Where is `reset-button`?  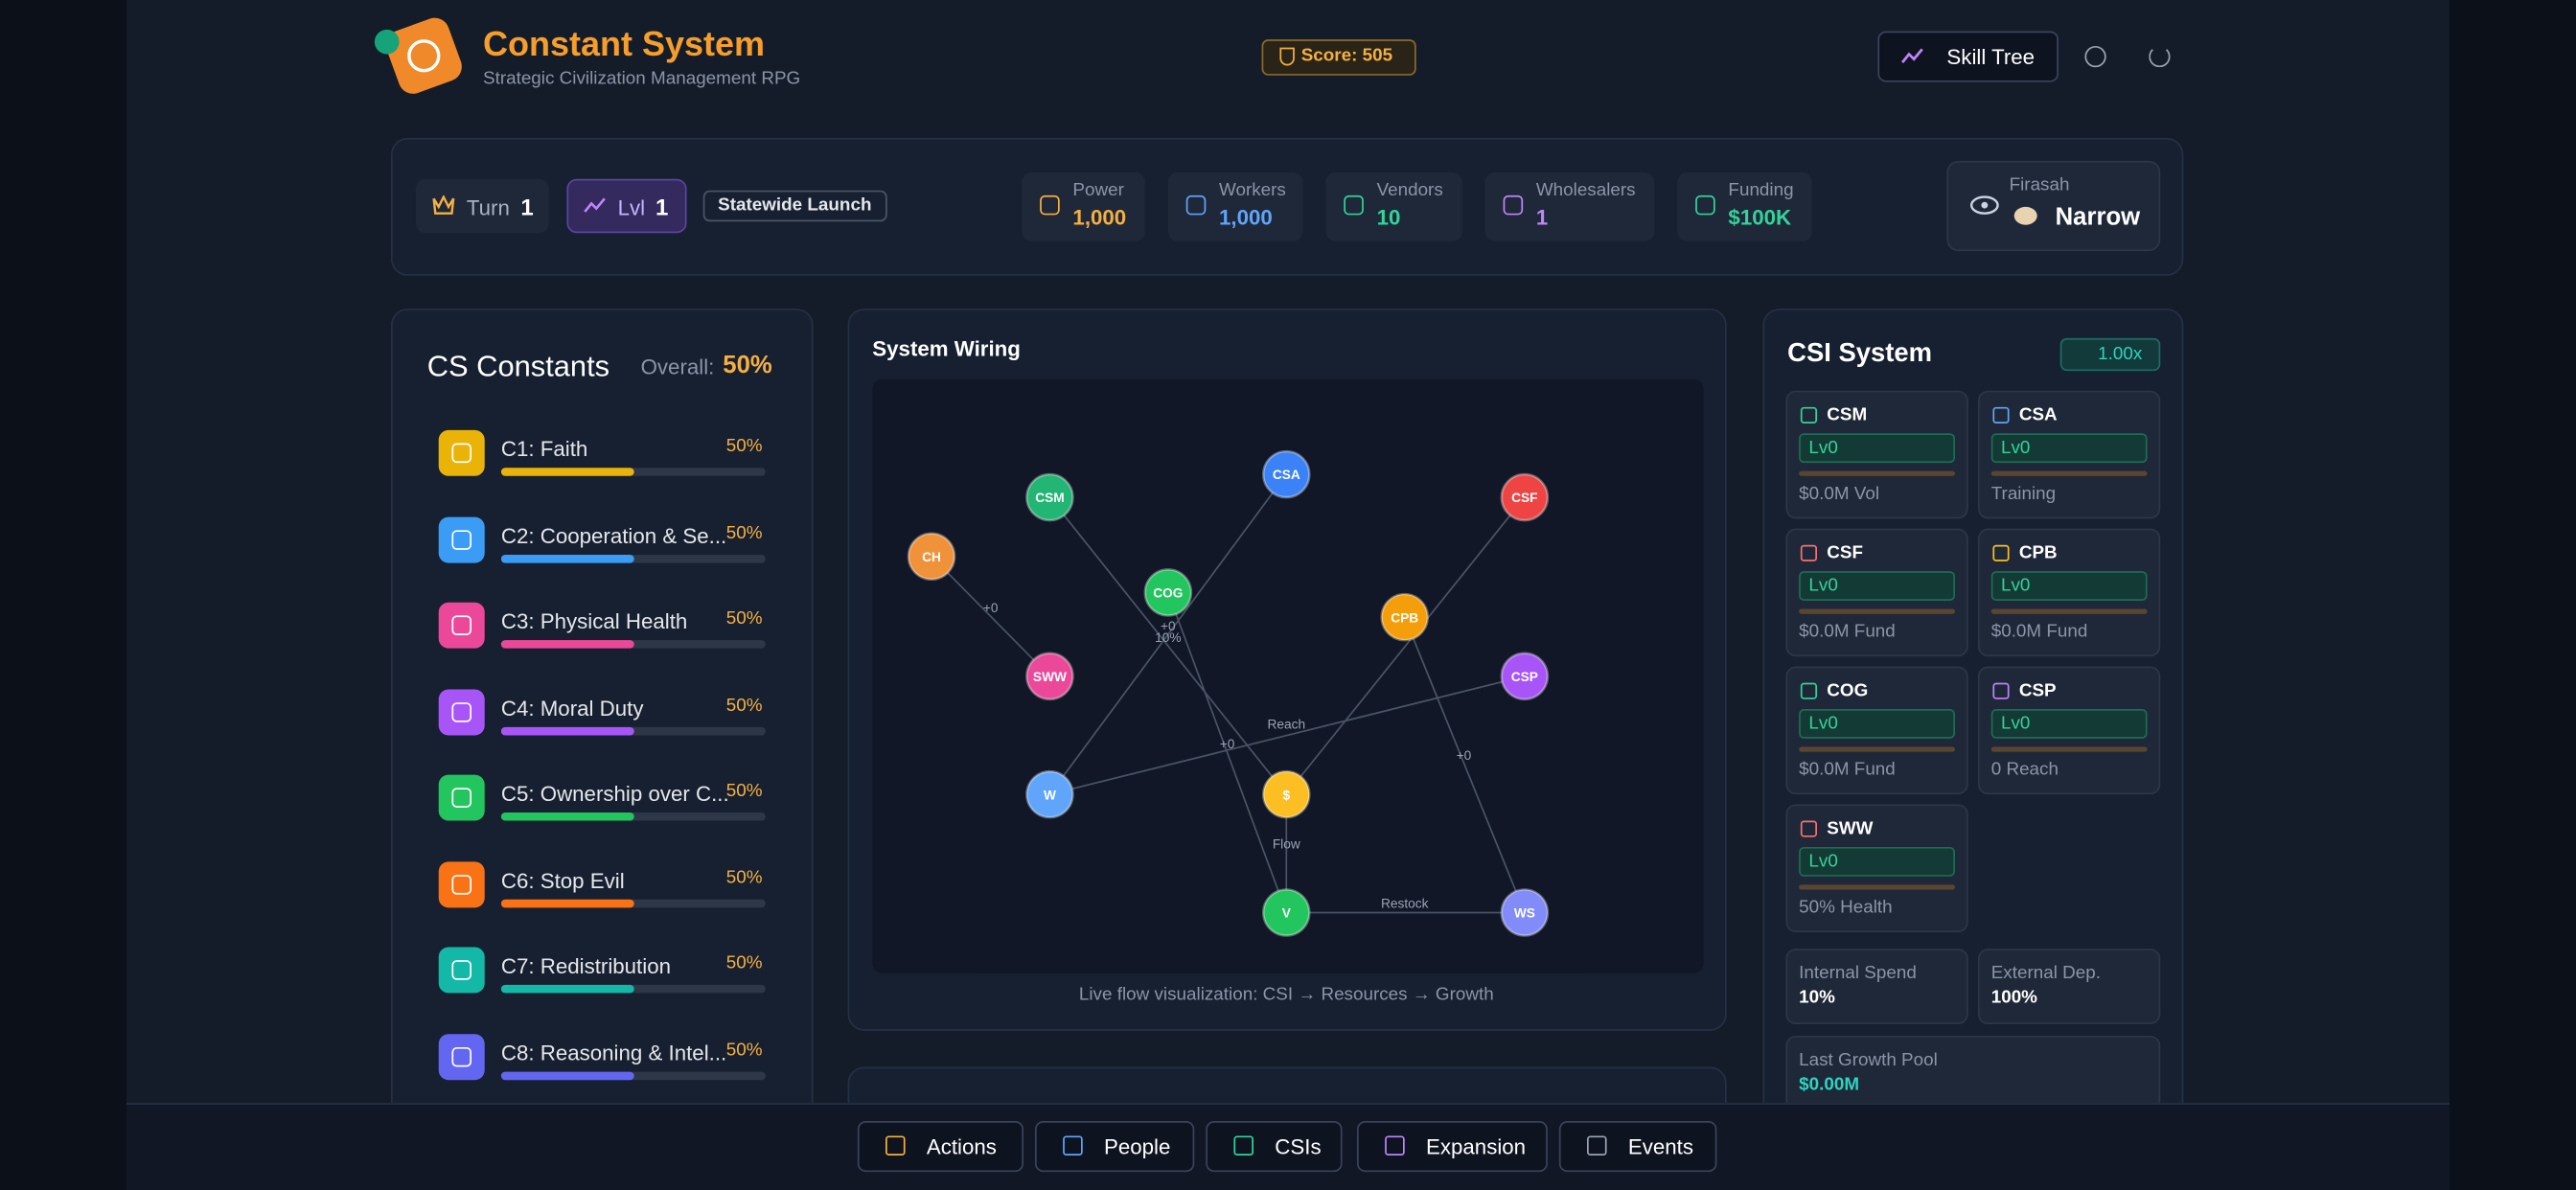 reset-button is located at coordinates (2160, 57).